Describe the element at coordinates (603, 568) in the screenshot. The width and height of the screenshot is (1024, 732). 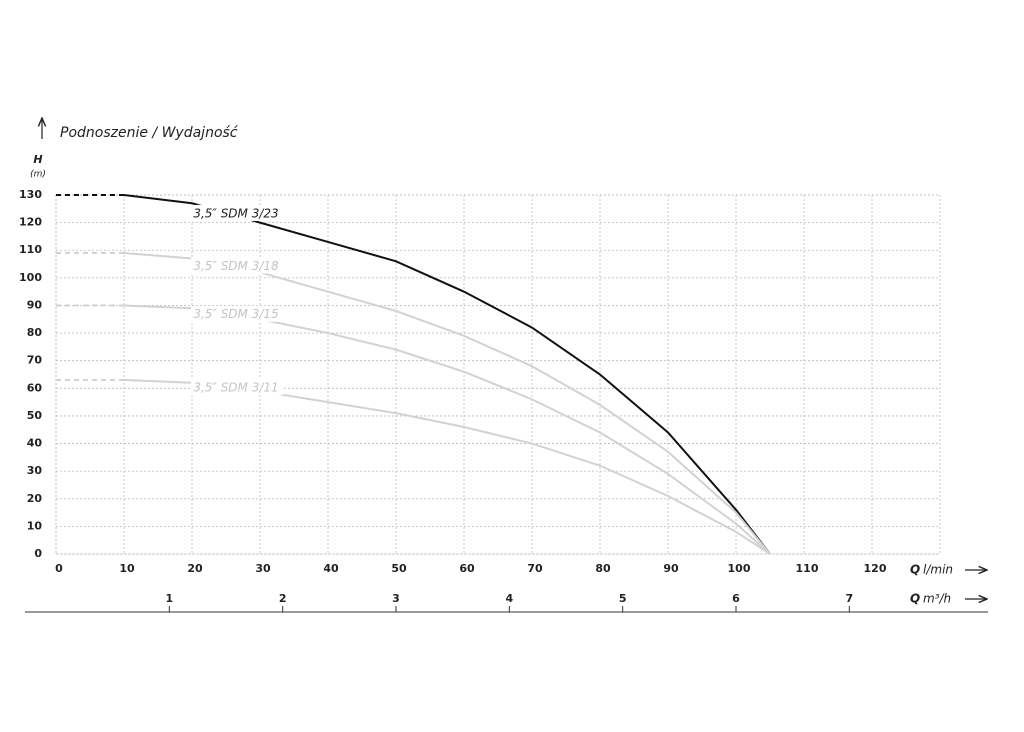
I see `x-tick-label: 80` at that location.